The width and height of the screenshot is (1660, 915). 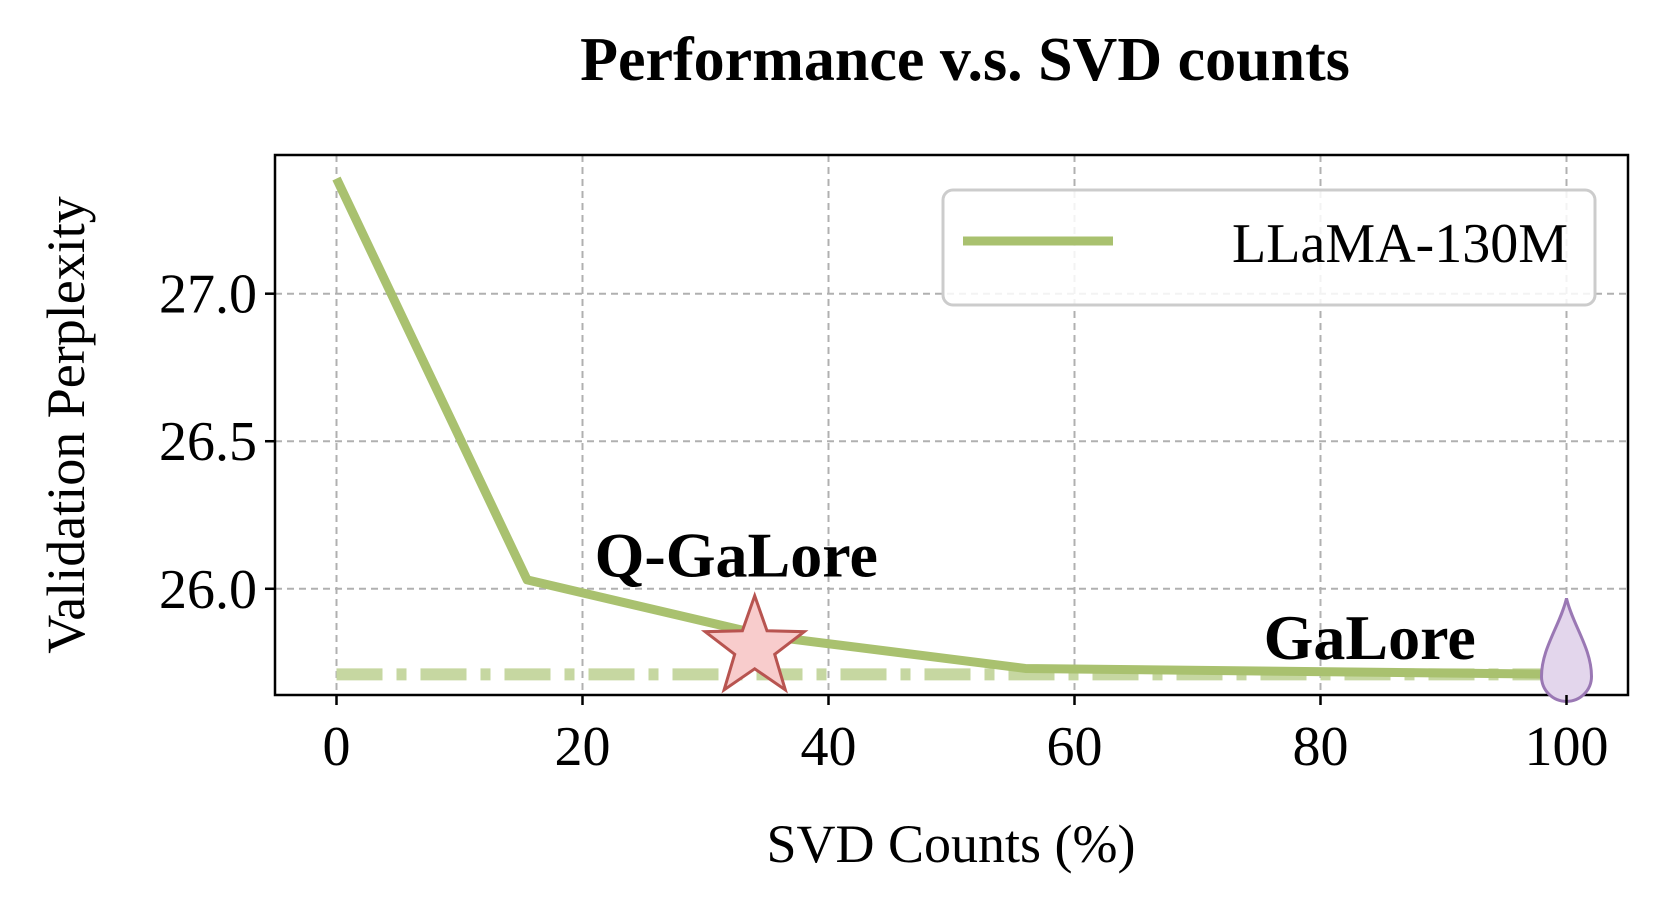 I want to click on chart-title: Performance v.s. SVD counts, so click(x=965, y=60).